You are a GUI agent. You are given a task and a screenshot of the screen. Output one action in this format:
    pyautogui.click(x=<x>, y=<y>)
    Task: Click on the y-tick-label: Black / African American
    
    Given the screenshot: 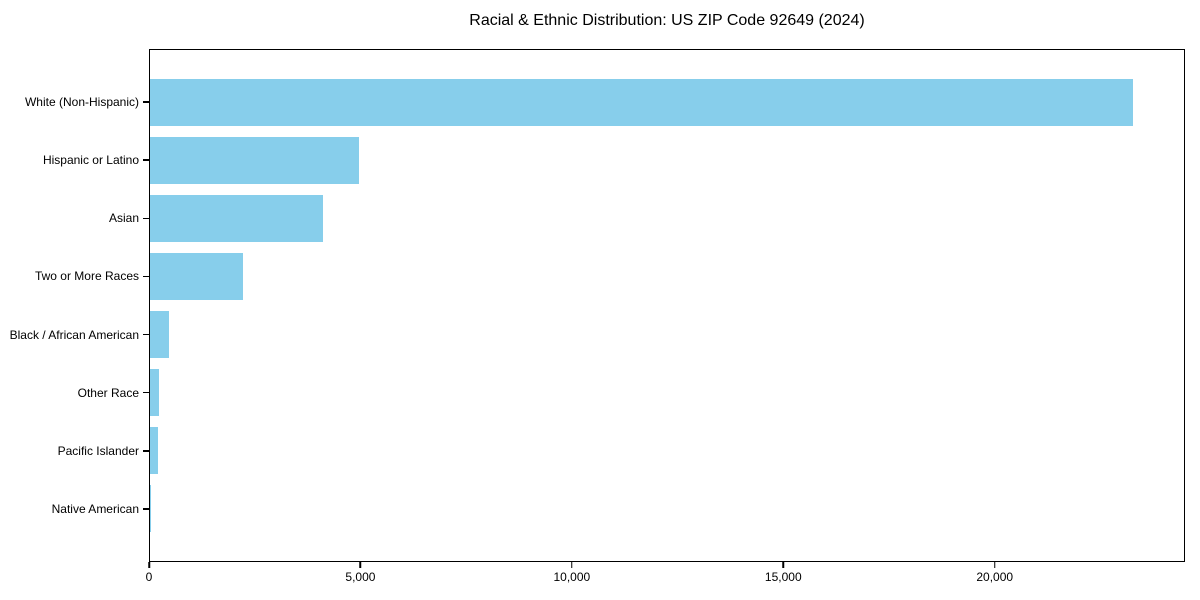 What is the action you would take?
    pyautogui.click(x=74, y=334)
    